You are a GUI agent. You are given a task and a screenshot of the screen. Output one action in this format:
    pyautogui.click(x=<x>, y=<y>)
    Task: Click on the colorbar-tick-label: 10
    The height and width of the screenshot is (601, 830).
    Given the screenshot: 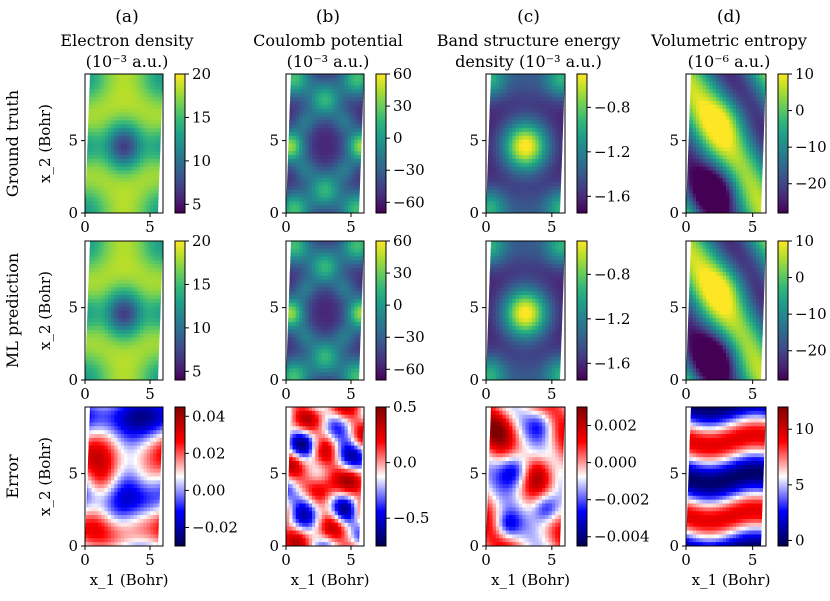 What is the action you would take?
    pyautogui.click(x=201, y=328)
    